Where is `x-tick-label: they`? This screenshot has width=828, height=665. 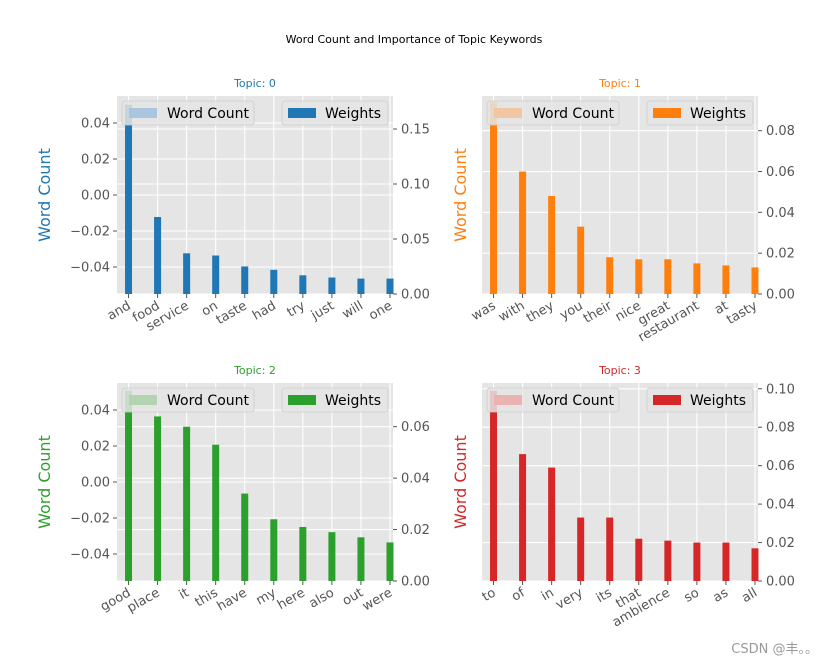
x-tick-label: they is located at coordinates (540, 312).